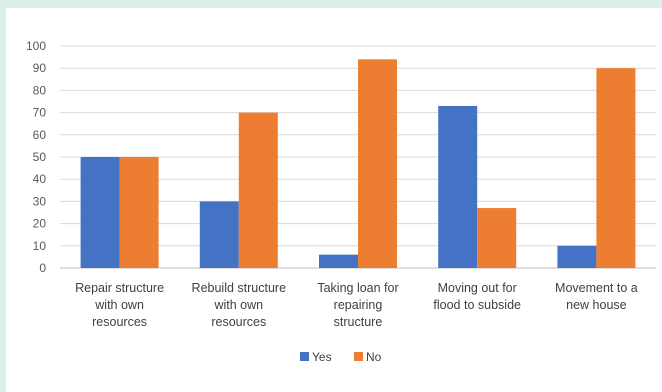  Describe the element at coordinates (341, 357) in the screenshot. I see `legend: Yes No` at that location.